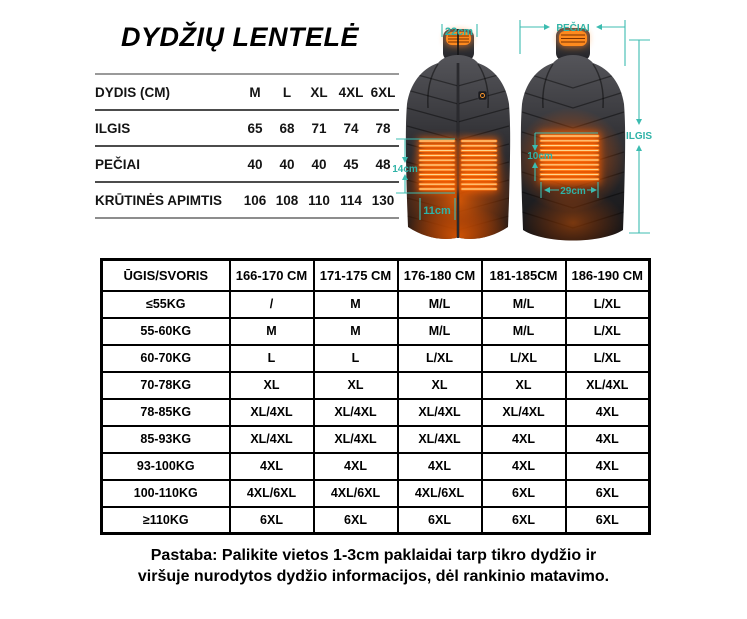  Describe the element at coordinates (132, 92) in the screenshot. I see `header-cell: DYDIS (CM)` at that location.